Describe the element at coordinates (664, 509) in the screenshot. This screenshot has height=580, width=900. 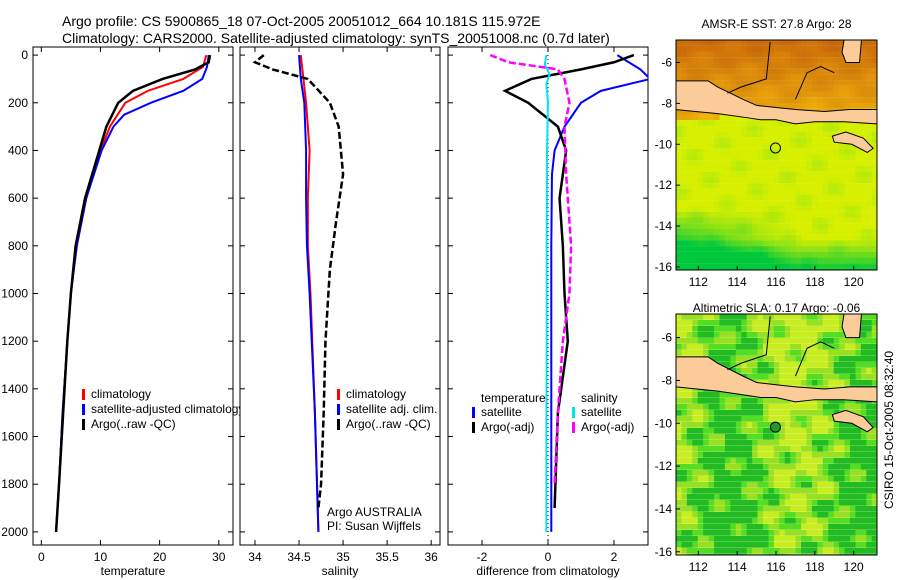
I see `y-tick-label: -14` at that location.